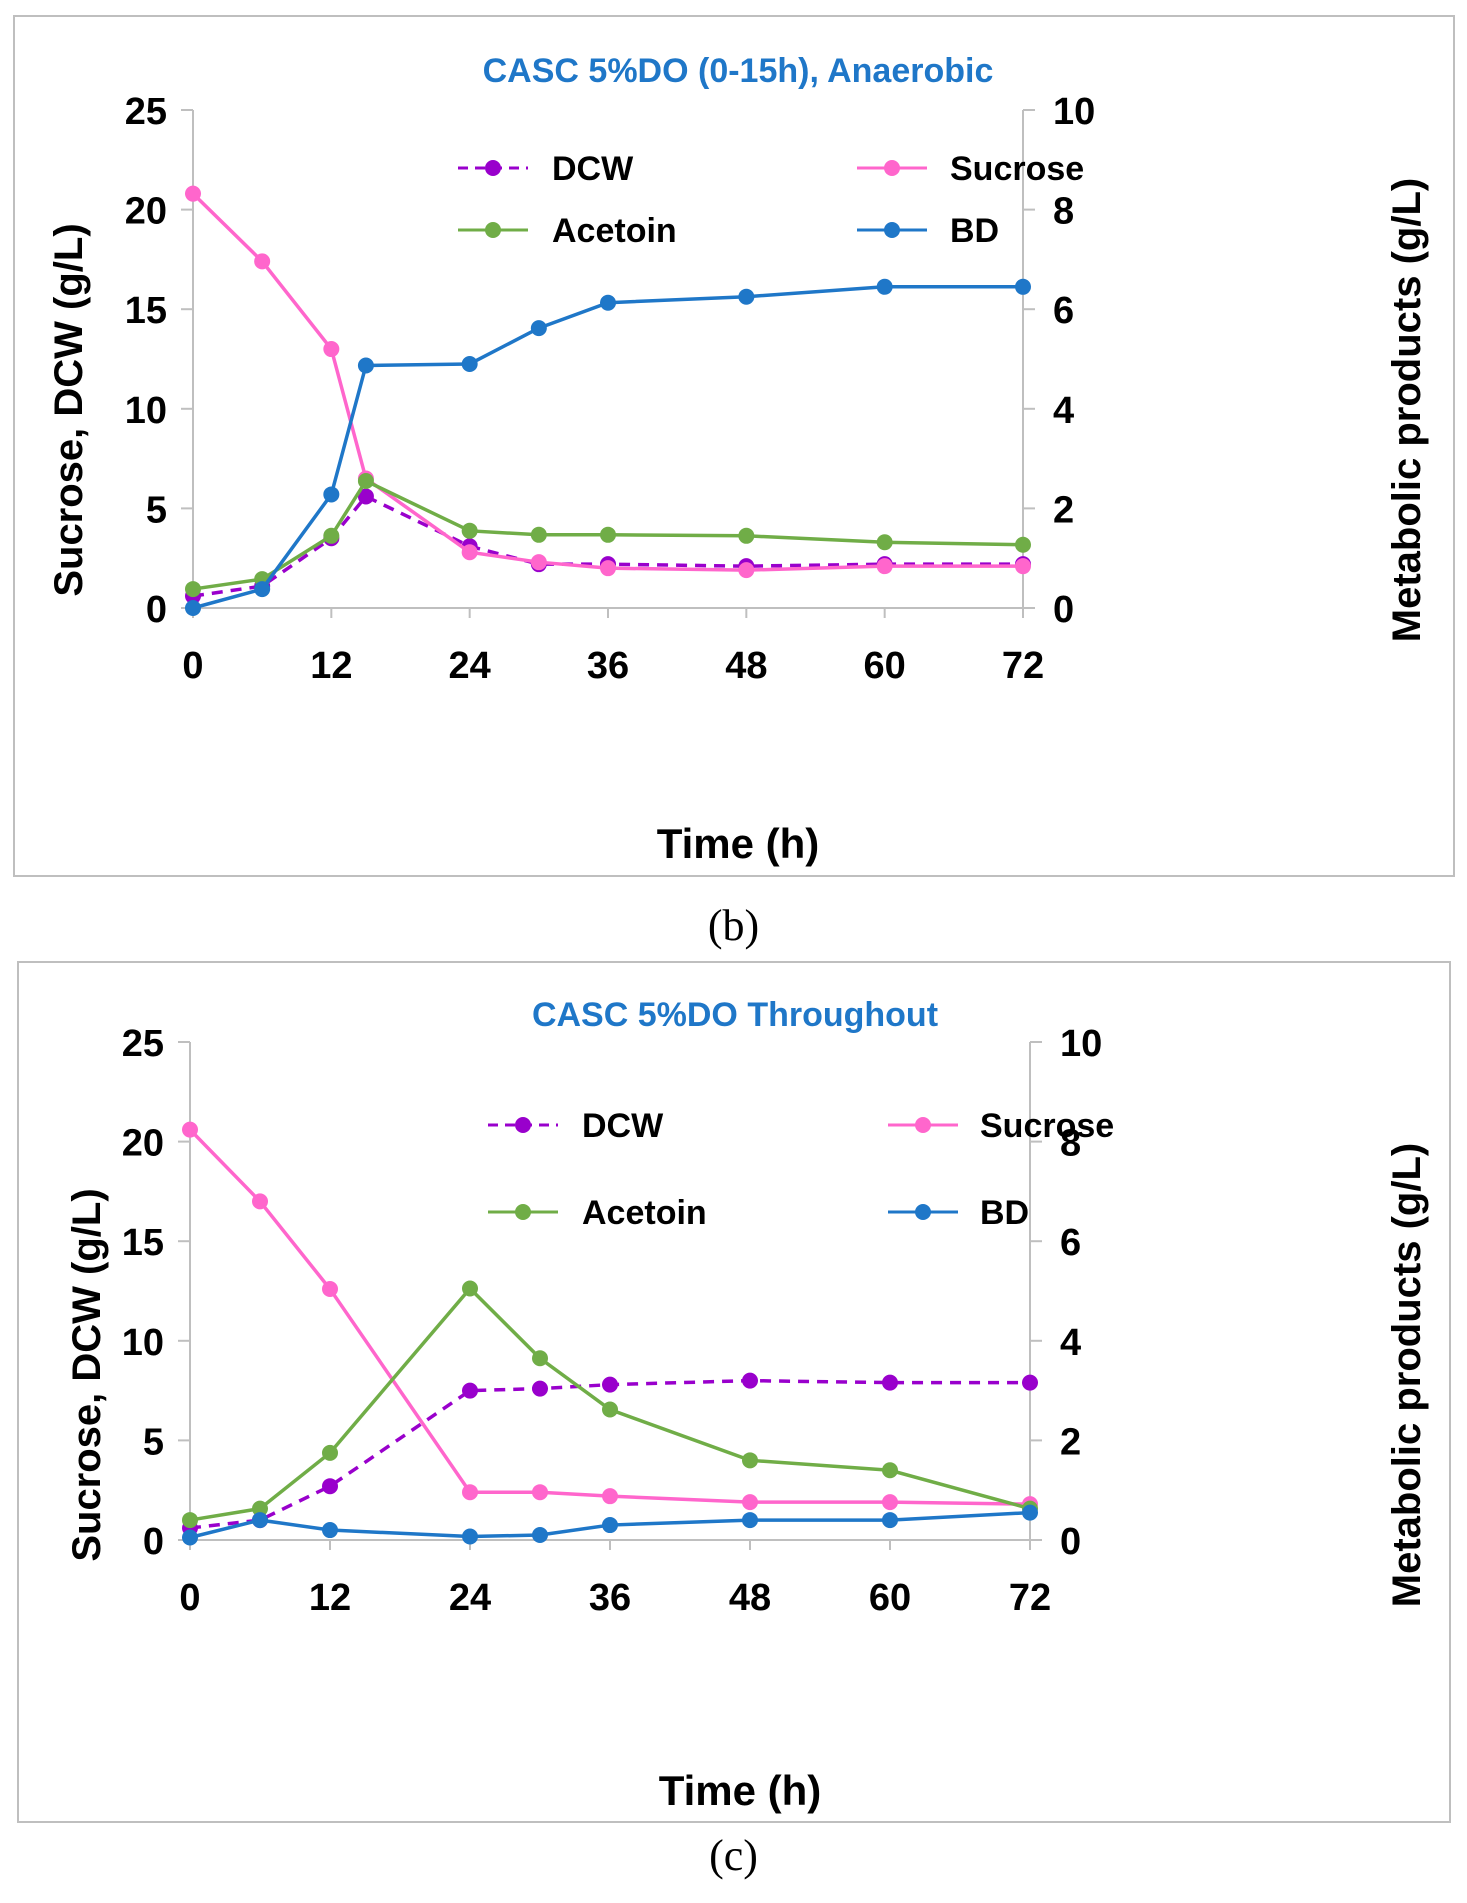 This screenshot has width=1467, height=1903. Describe the element at coordinates (1047, 1126) in the screenshot. I see `legend-label-sucrose: Sucrose` at that location.